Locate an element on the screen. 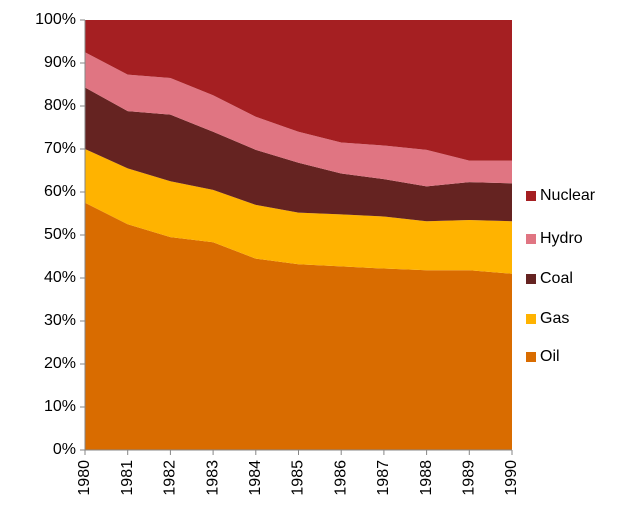 The height and width of the screenshot is (518, 618). y-tick-label: 10% is located at coordinates (60, 406).